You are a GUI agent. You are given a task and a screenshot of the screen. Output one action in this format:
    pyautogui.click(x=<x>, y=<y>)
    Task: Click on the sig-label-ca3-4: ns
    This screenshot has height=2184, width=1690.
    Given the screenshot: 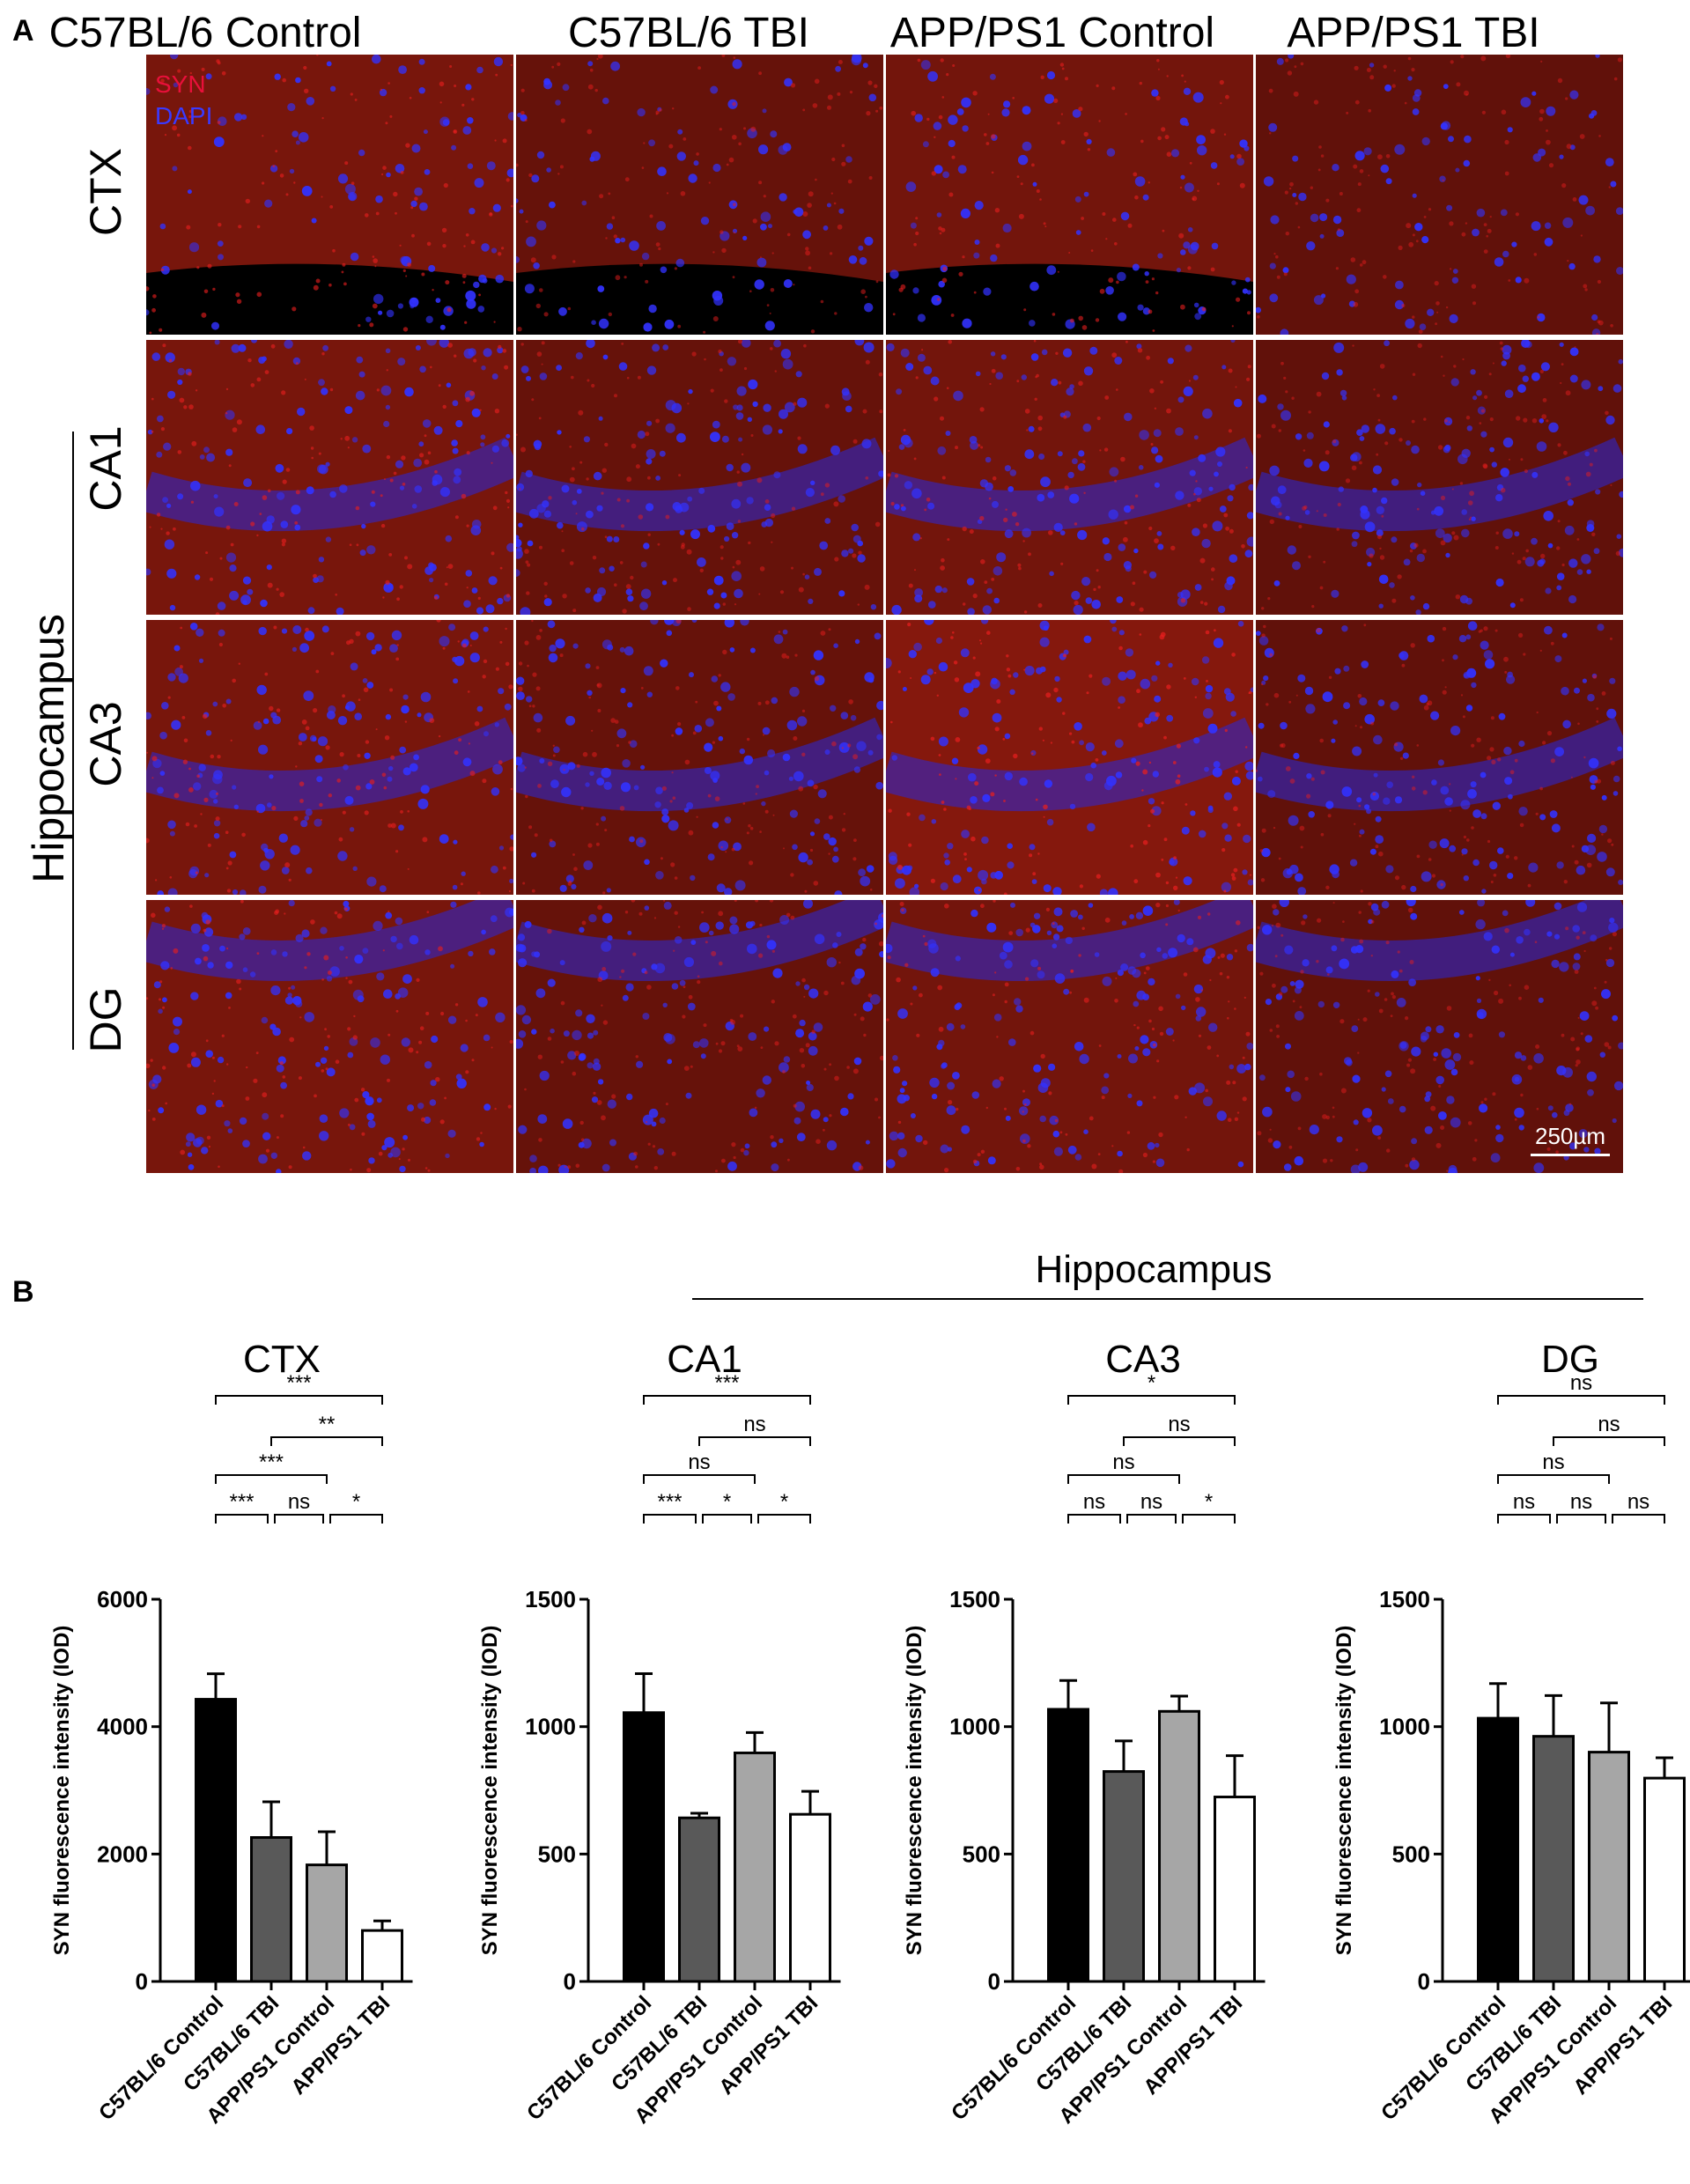 What is the action you would take?
    pyautogui.click(x=1151, y=1502)
    